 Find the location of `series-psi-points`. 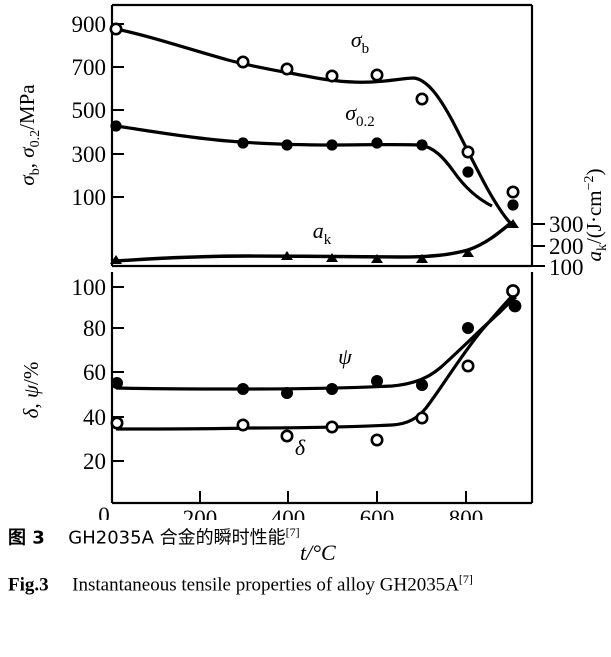

series-psi-points is located at coordinates (316, 349).